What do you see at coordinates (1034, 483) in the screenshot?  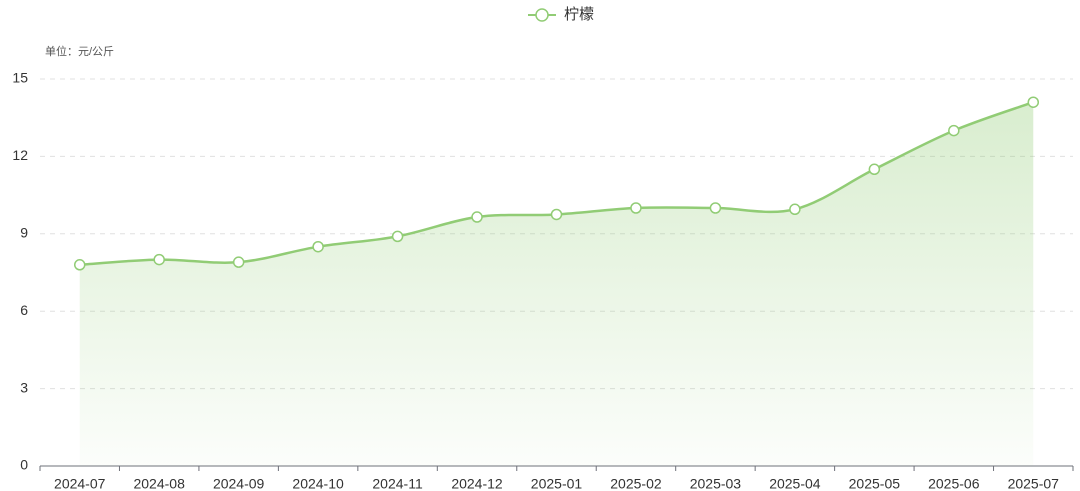 I see `x-tick-label: 2025-07` at bounding box center [1034, 483].